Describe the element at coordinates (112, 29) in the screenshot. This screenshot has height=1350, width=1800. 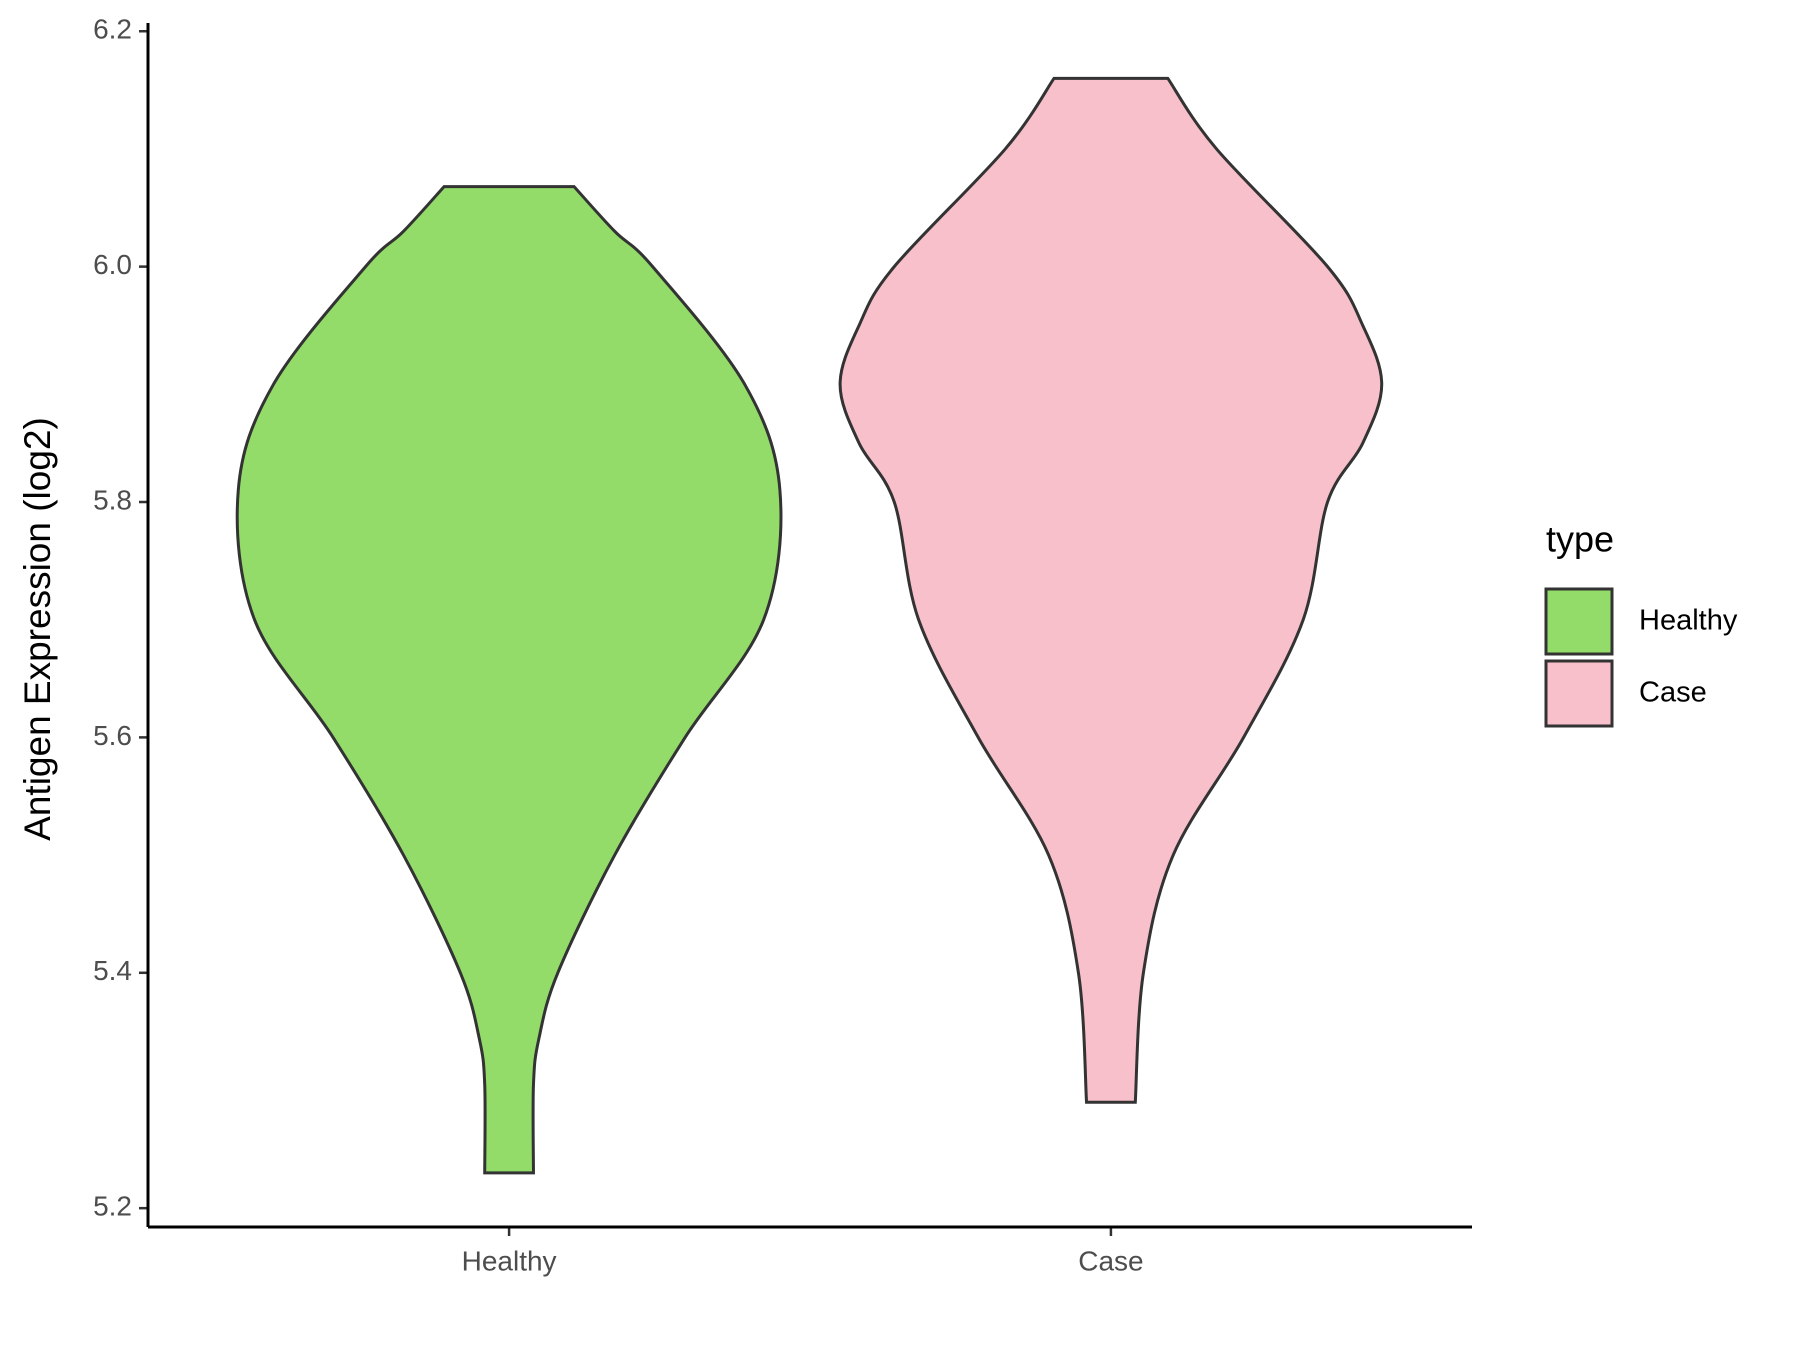
I see `y-tick-label: 6.2` at that location.